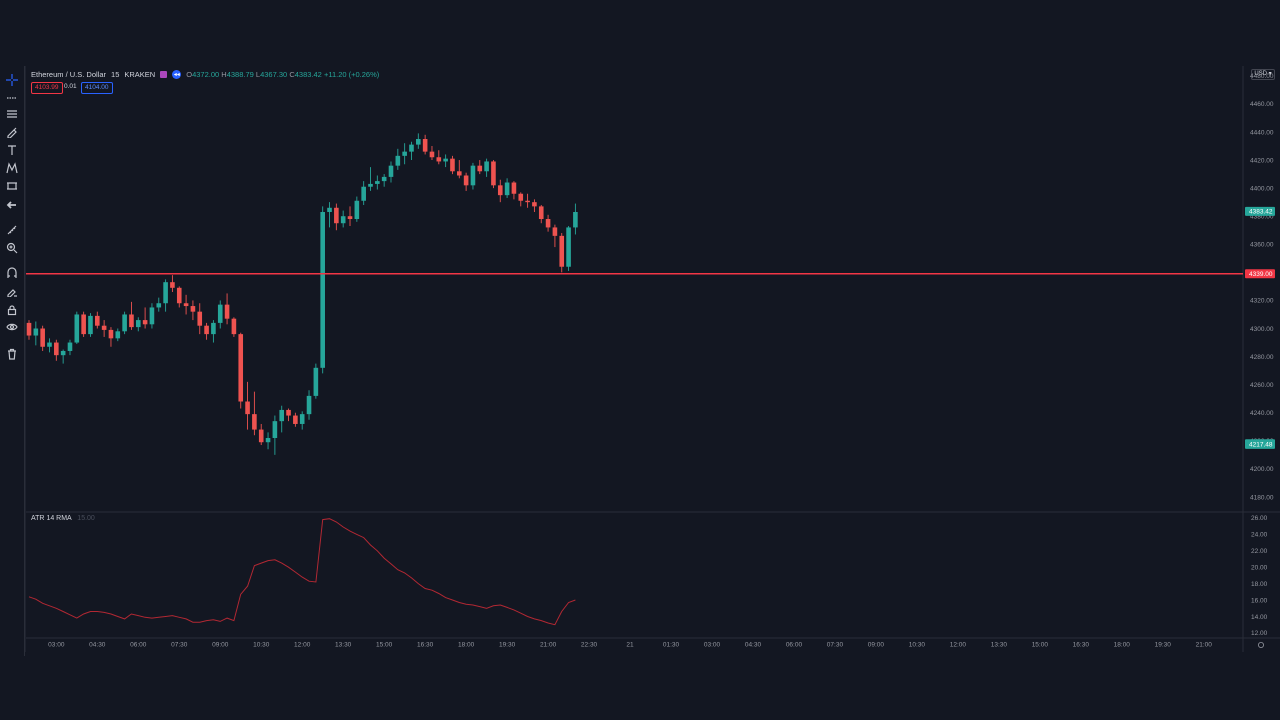  What do you see at coordinates (47, 88) in the screenshot?
I see `sell-price-button: 4103.99` at bounding box center [47, 88].